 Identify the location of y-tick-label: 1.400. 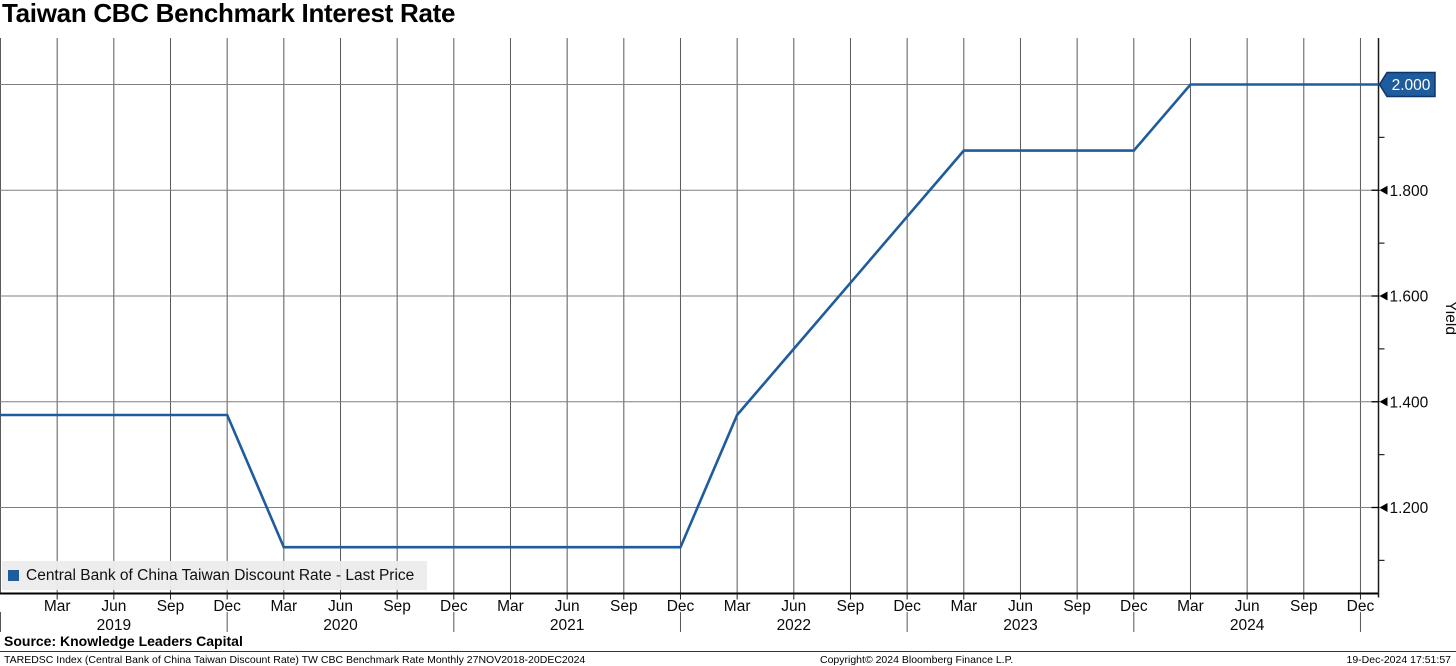
(1409, 402).